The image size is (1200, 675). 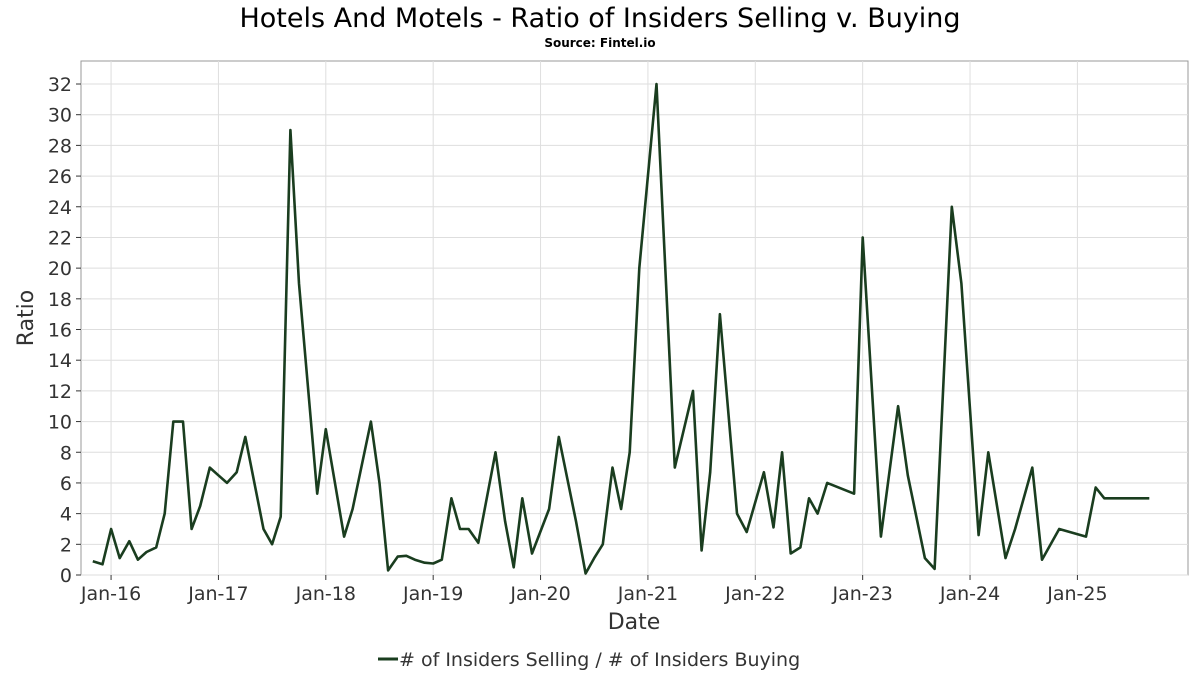 What do you see at coordinates (66, 484) in the screenshot?
I see `y-tick-label: 6` at bounding box center [66, 484].